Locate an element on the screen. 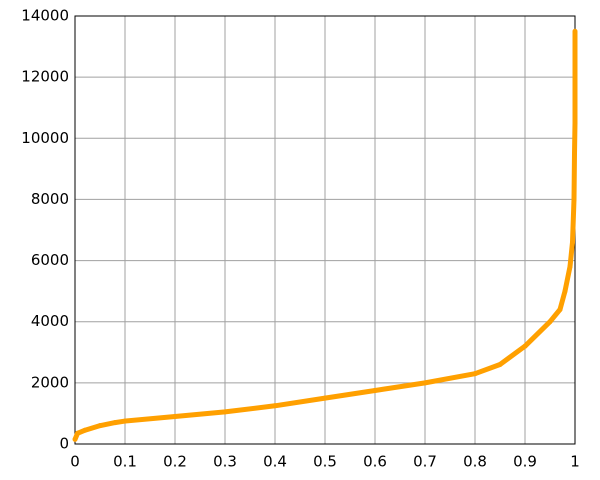  x-tick-label: 0.4 is located at coordinates (275, 462).